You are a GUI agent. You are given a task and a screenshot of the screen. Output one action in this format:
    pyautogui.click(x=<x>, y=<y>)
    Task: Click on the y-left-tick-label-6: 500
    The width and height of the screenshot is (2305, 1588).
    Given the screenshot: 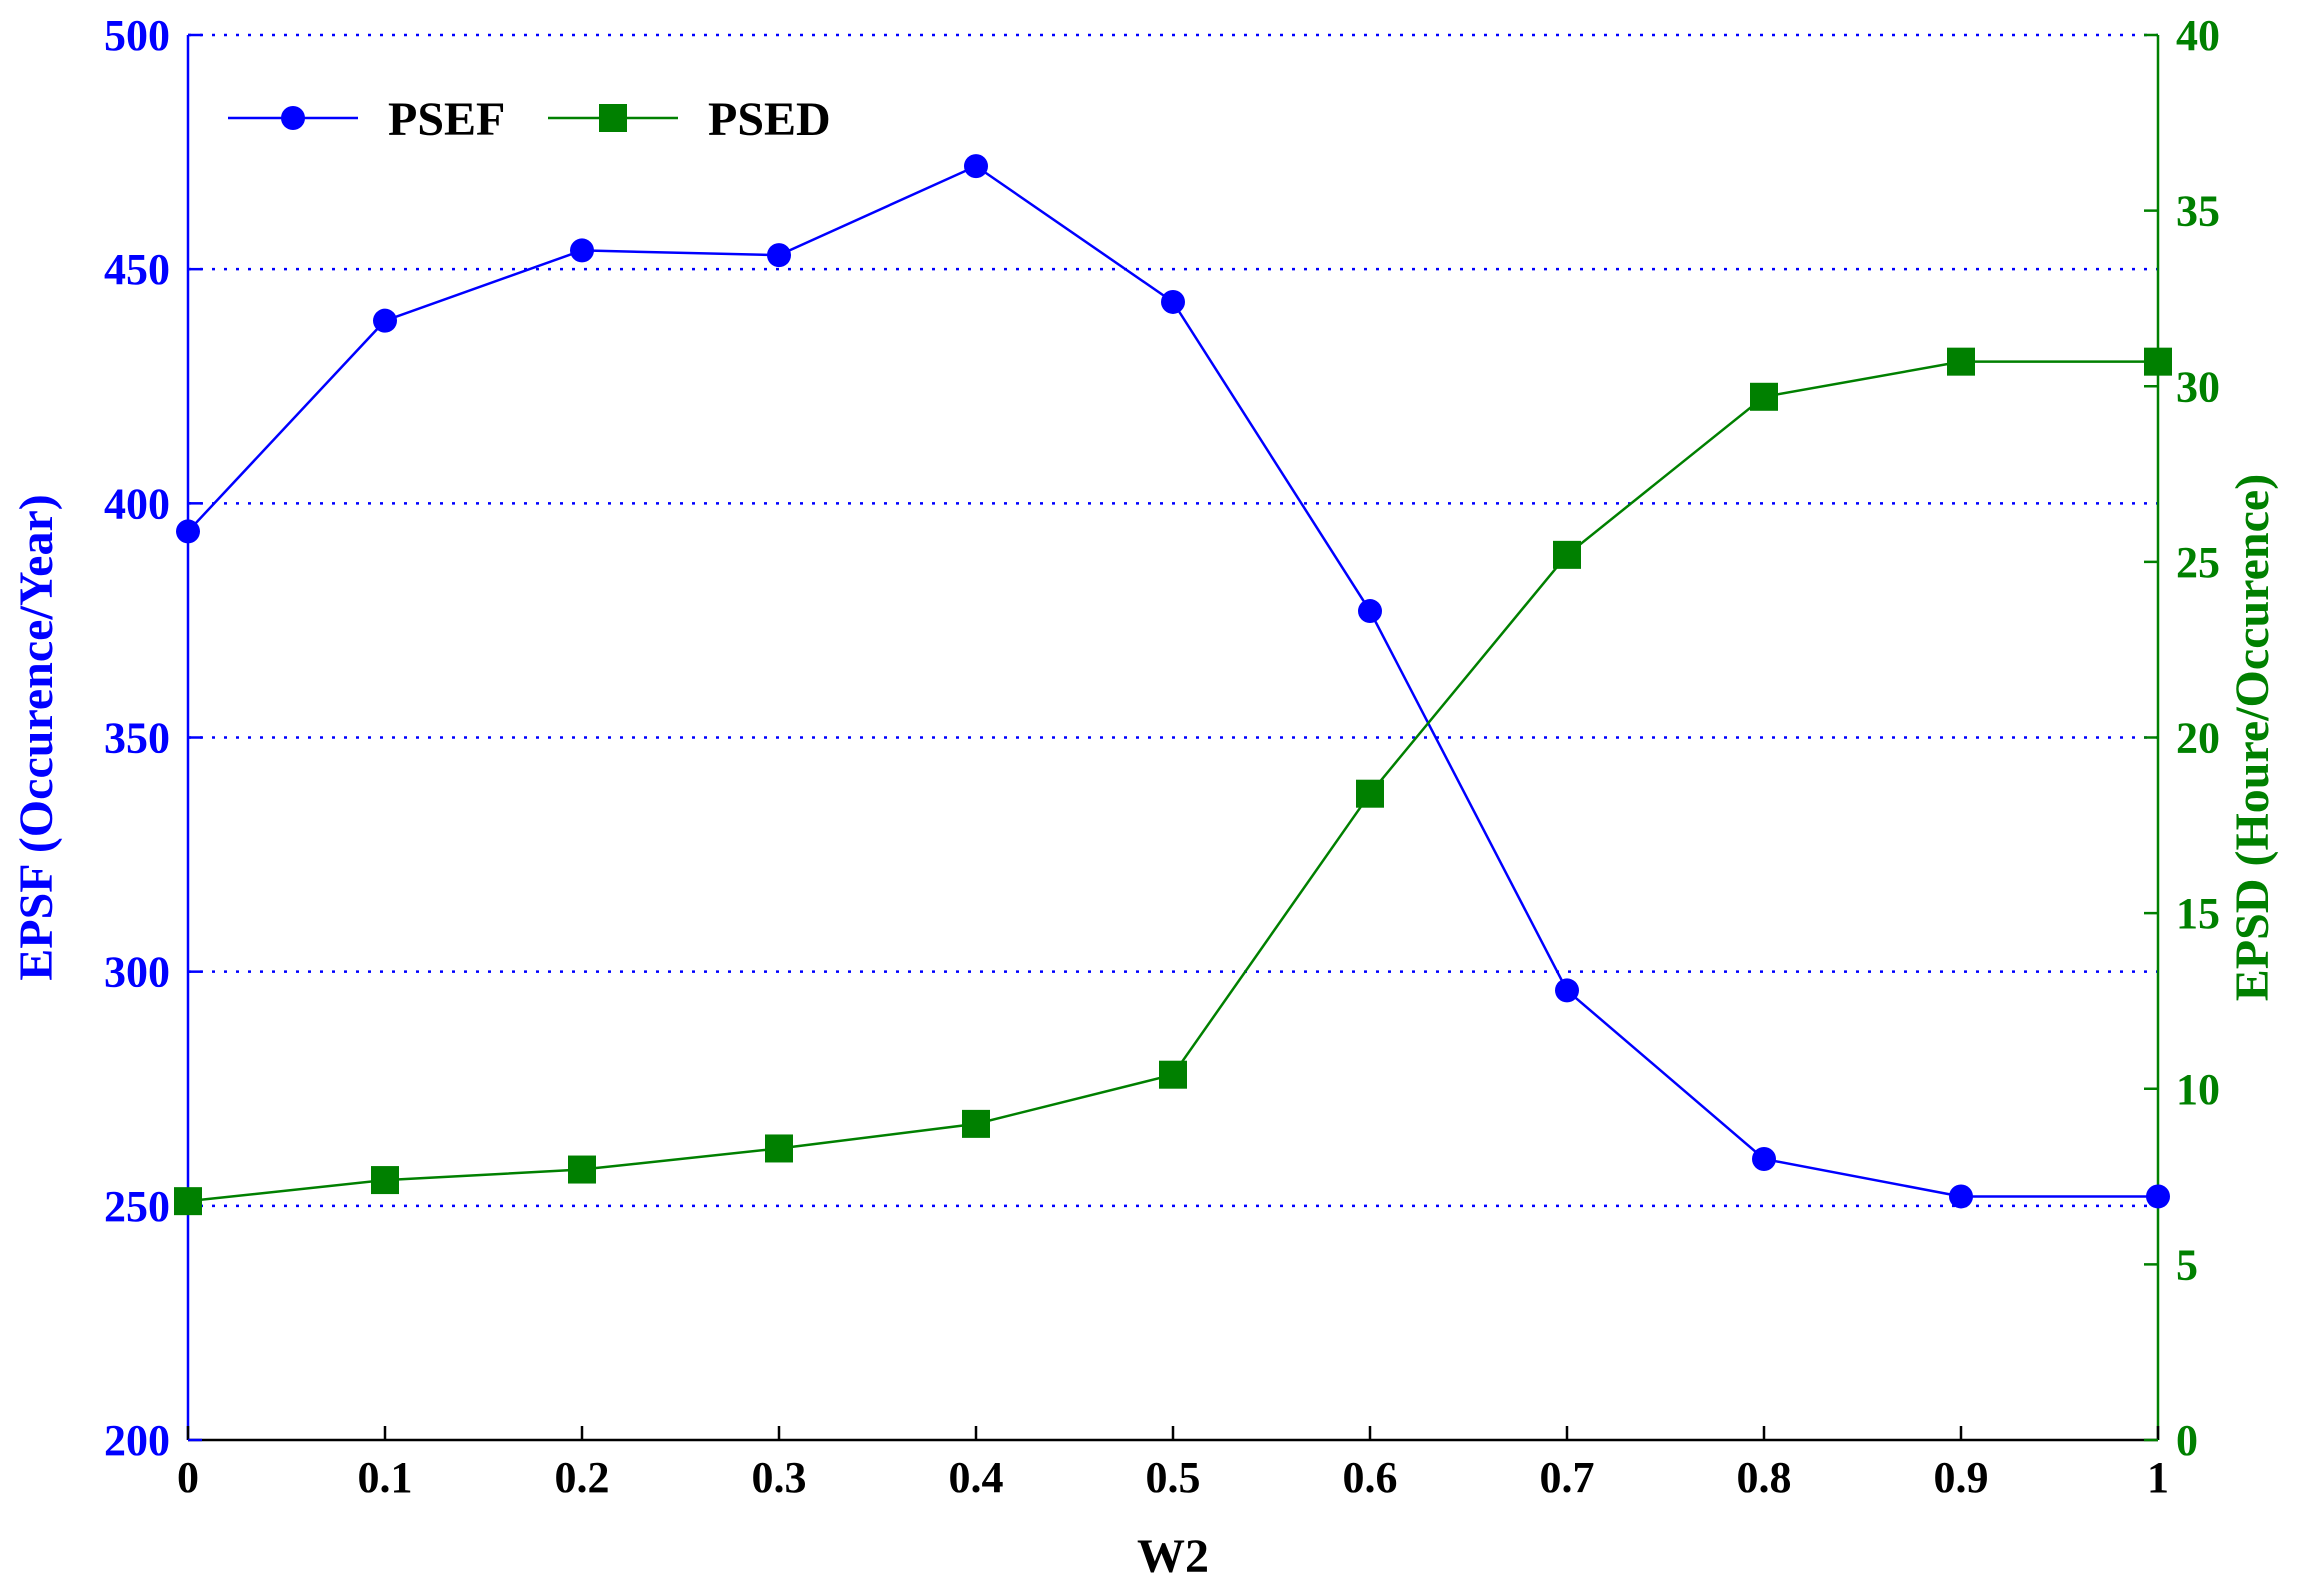 What is the action you would take?
    pyautogui.click(x=137, y=35)
    